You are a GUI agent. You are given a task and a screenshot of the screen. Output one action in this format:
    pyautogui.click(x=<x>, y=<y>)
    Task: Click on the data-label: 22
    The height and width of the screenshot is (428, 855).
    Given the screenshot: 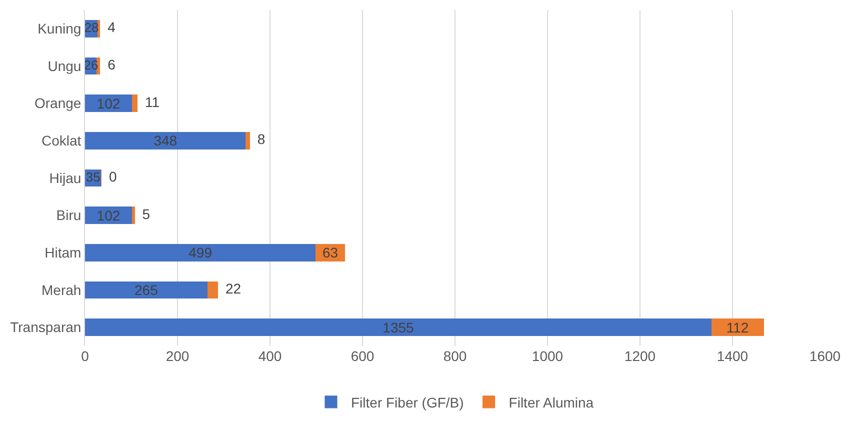 What is the action you would take?
    pyautogui.click(x=230, y=288)
    